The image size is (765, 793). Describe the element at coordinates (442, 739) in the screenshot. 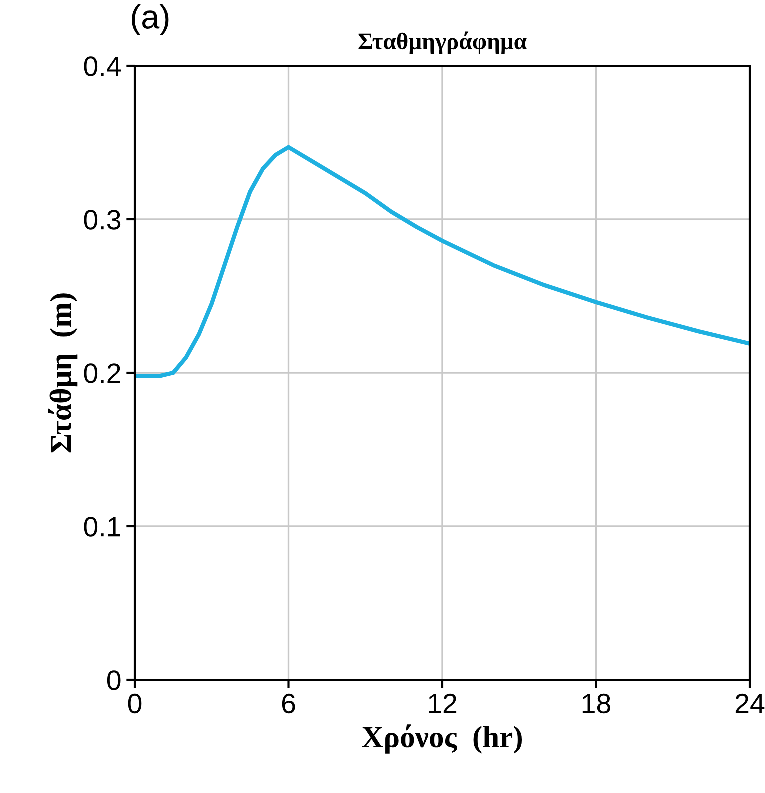

I see `x-axis-title: Χρόνος (hr)` at that location.